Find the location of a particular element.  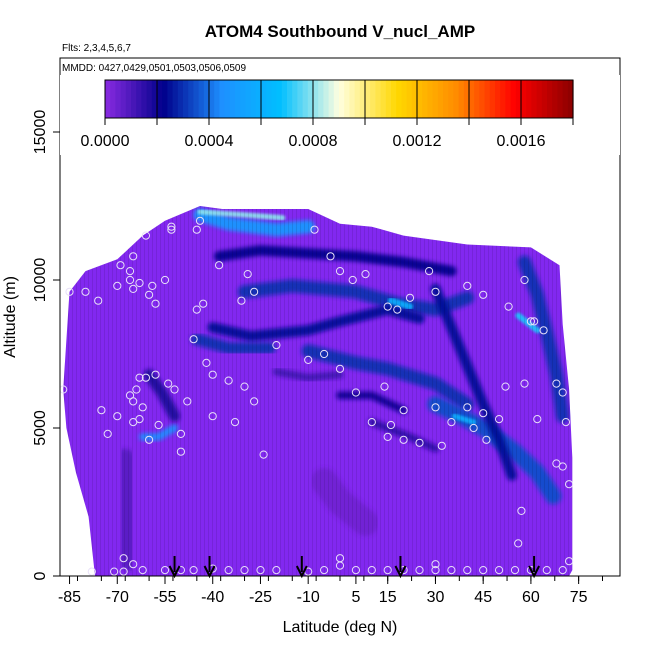

x-tick-label: 45 is located at coordinates (483, 597).